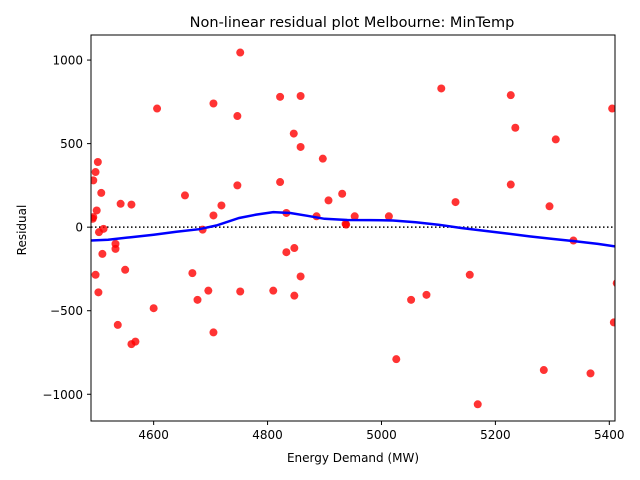  I want to click on x-tick-label: 5200, so click(495, 435).